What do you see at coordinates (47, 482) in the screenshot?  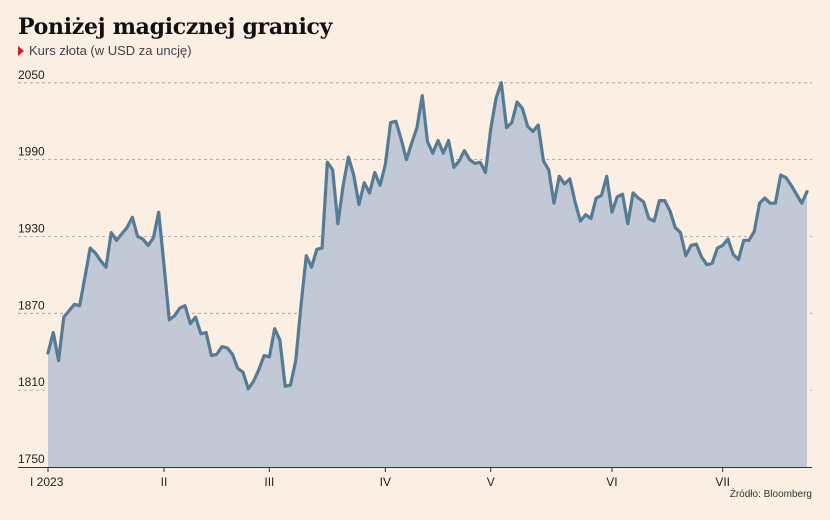 I see `x-tick-label: I 2023` at bounding box center [47, 482].